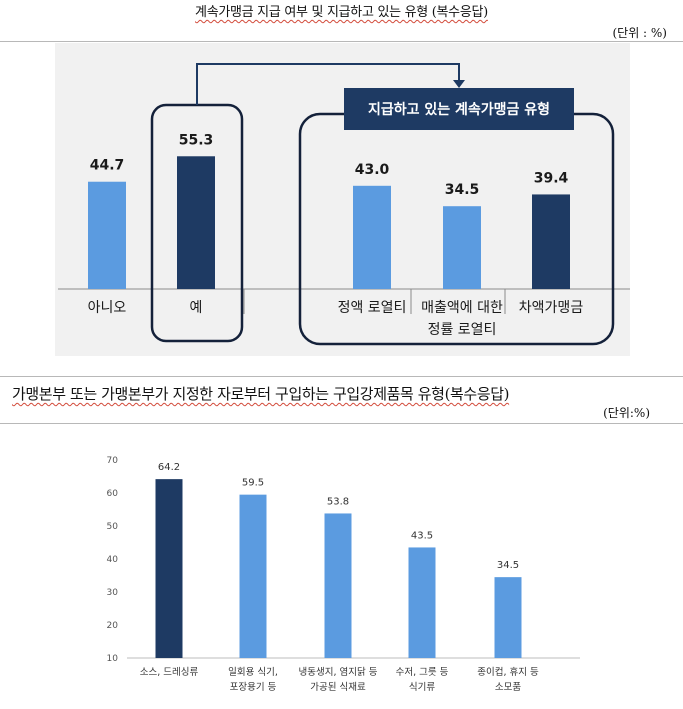 This screenshot has width=683, height=709. I want to click on callout-box, so click(459, 109).